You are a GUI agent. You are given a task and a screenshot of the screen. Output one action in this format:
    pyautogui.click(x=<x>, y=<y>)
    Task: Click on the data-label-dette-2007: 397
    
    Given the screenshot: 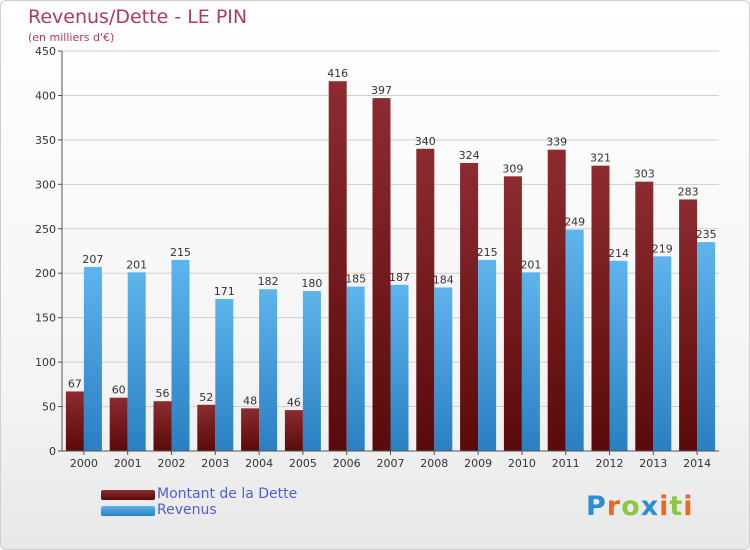 What is the action you would take?
    pyautogui.click(x=381, y=90)
    